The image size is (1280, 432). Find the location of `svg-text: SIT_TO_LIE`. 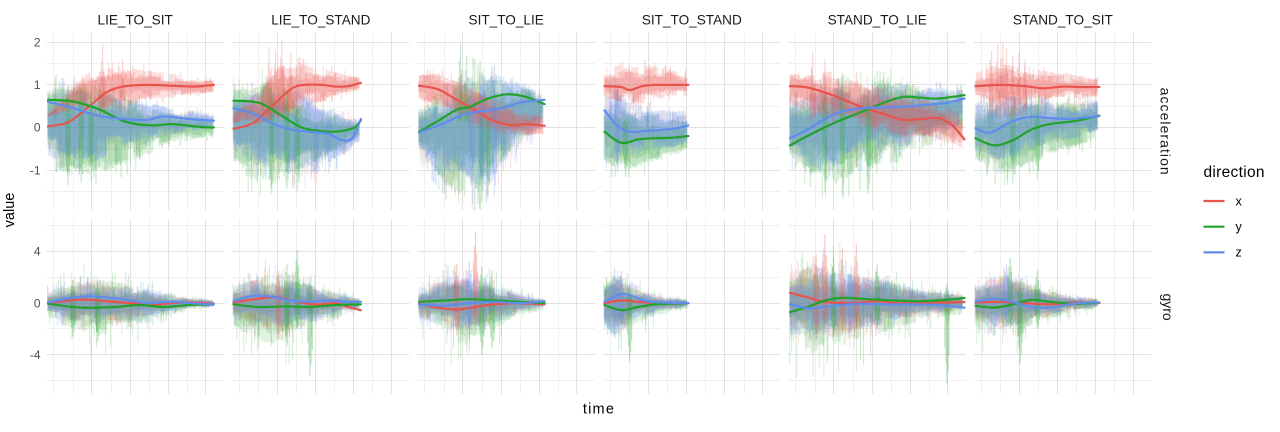

svg-text: SIT_TO_LIE is located at coordinates (506, 20).